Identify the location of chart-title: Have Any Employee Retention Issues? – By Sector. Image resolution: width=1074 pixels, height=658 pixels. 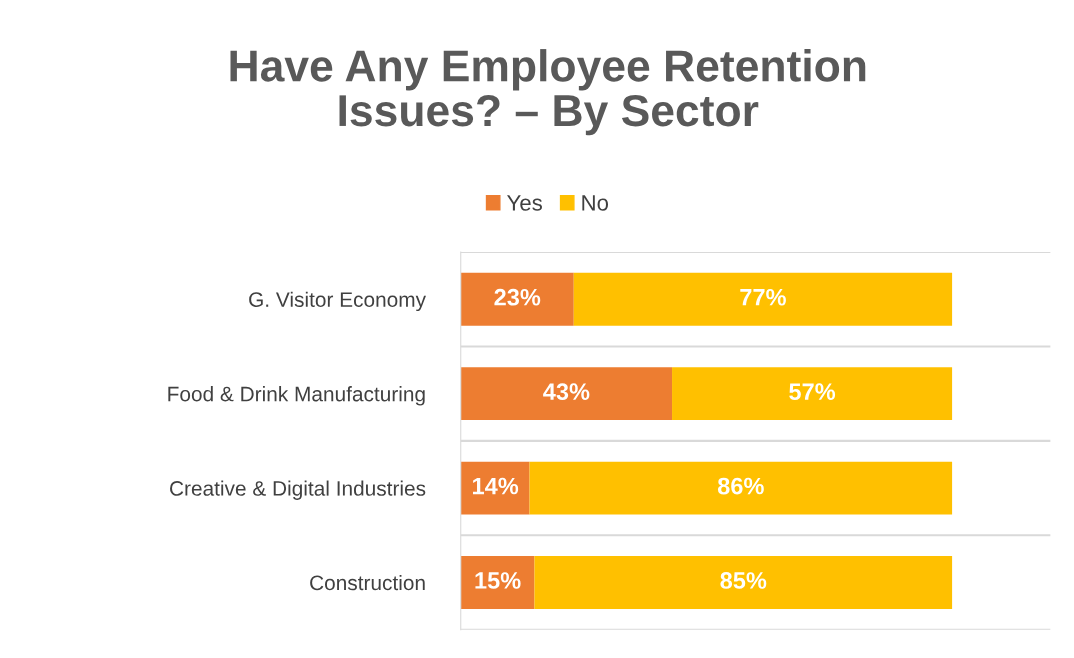
(548, 92).